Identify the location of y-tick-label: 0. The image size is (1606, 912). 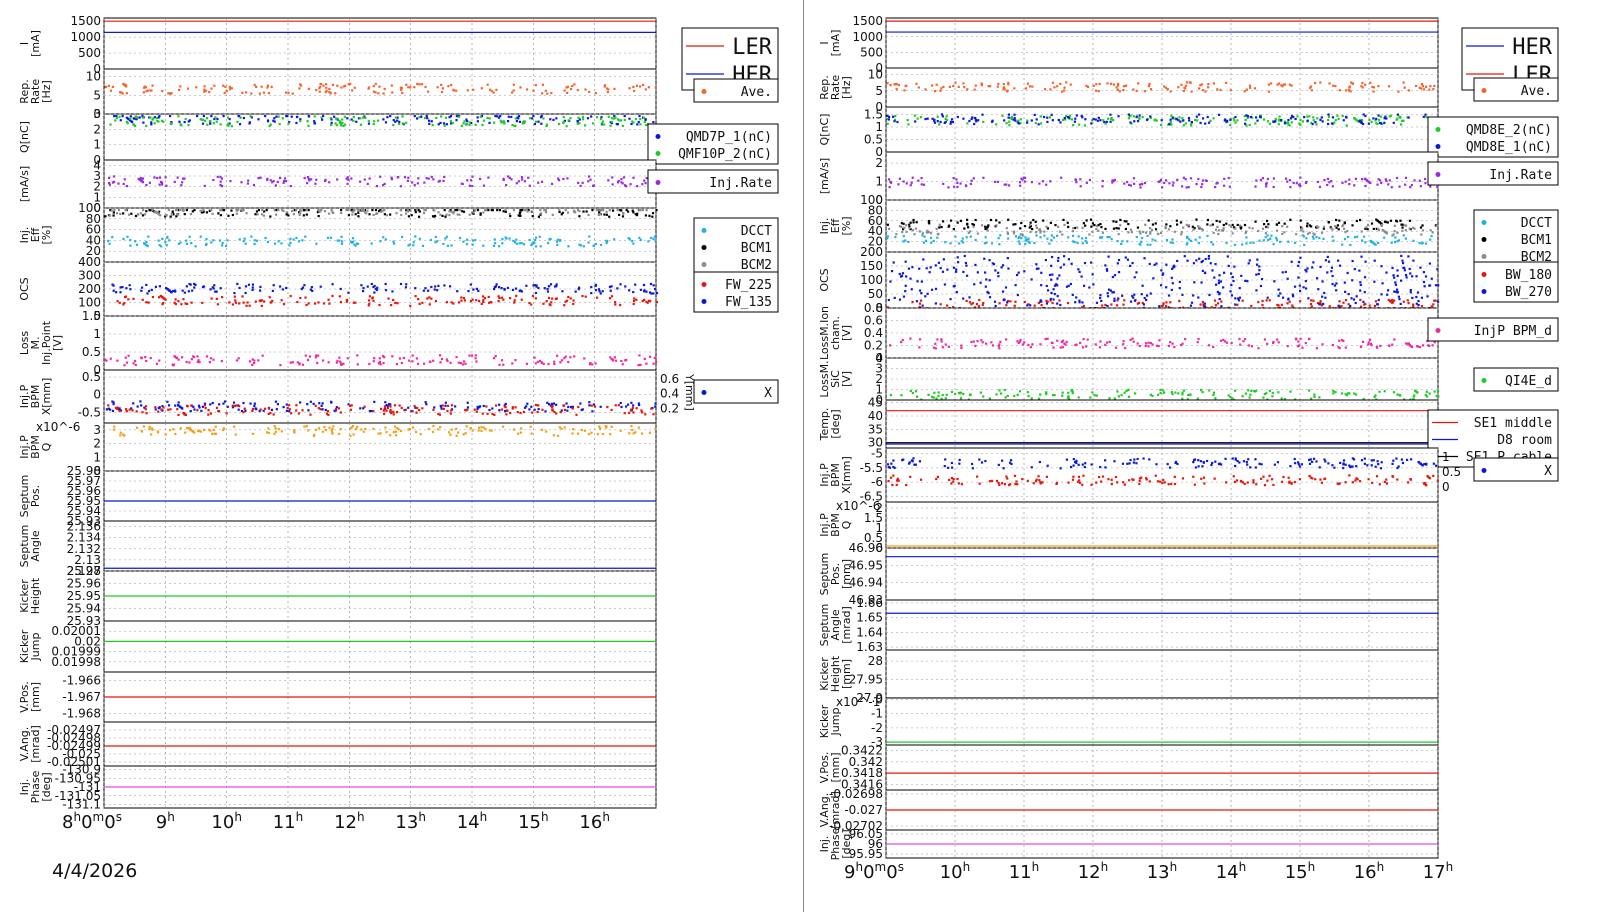
(97, 160).